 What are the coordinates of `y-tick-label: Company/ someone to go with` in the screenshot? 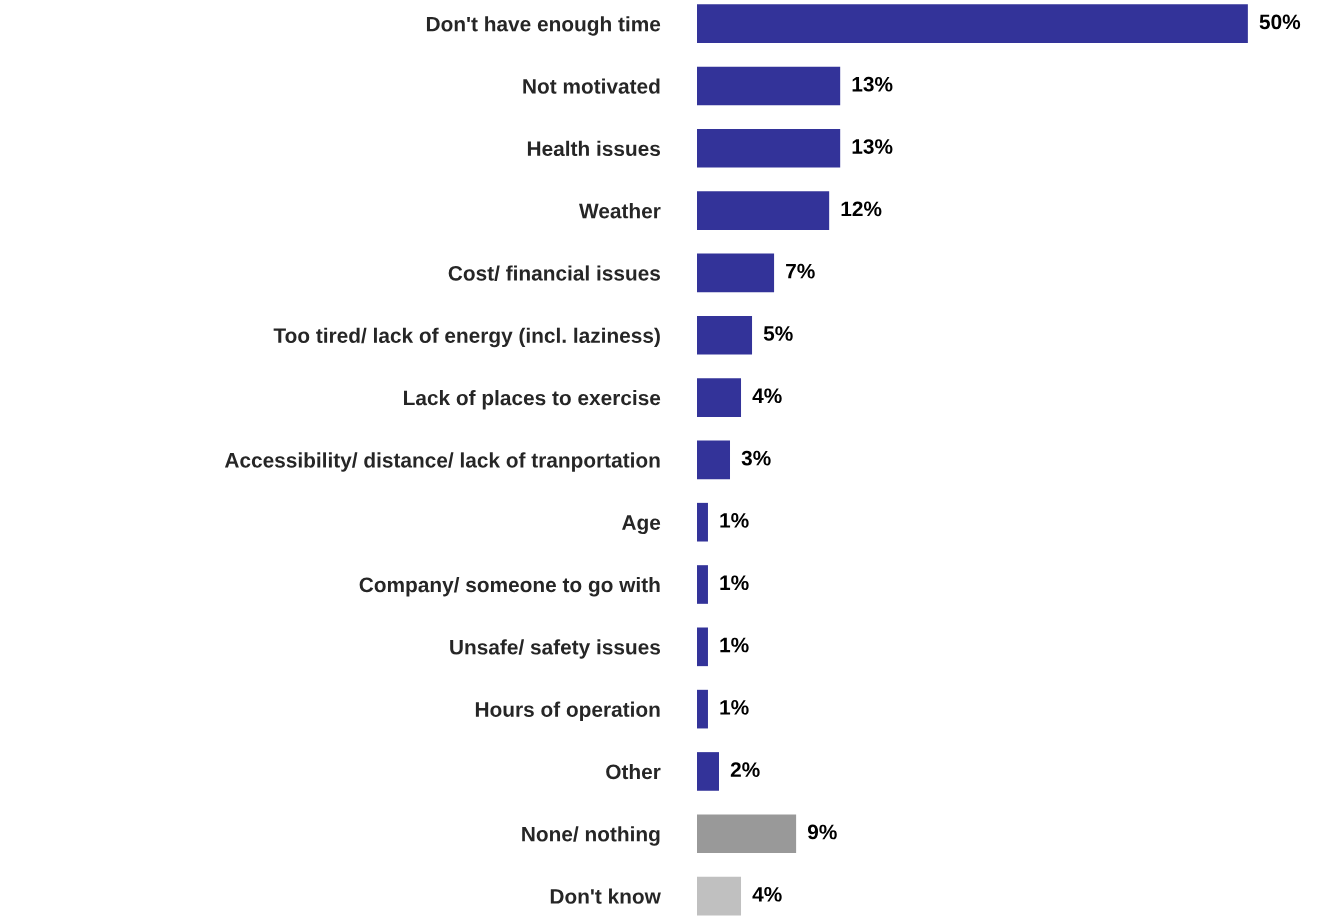 It's located at (509, 586).